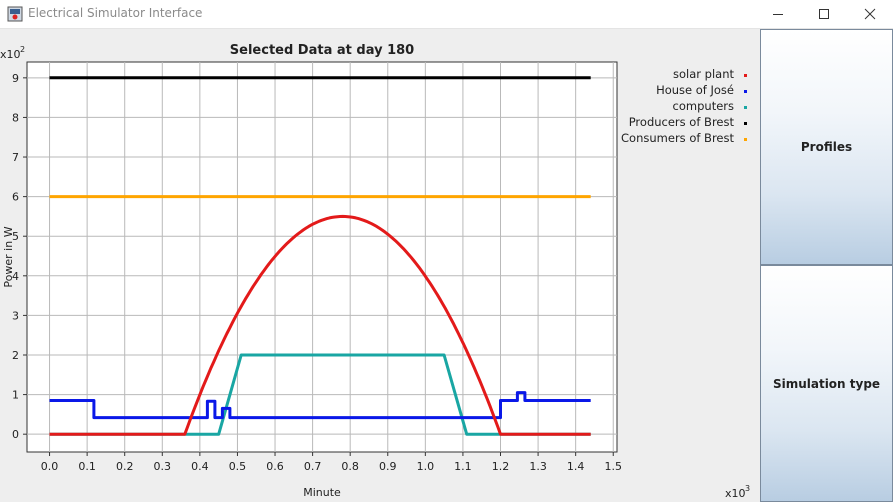 Image resolution: width=893 pixels, height=502 pixels. I want to click on x-tick-label: 1.5, so click(613, 466).